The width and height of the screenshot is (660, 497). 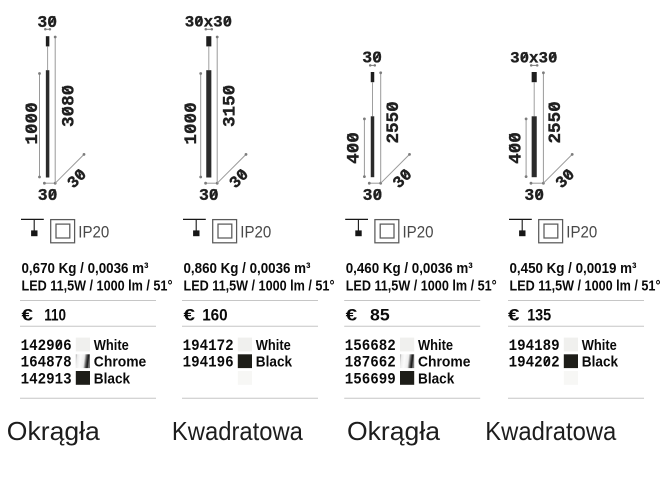 What do you see at coordinates (534, 363) in the screenshot?
I see `svg-text: 194202` at bounding box center [534, 363].